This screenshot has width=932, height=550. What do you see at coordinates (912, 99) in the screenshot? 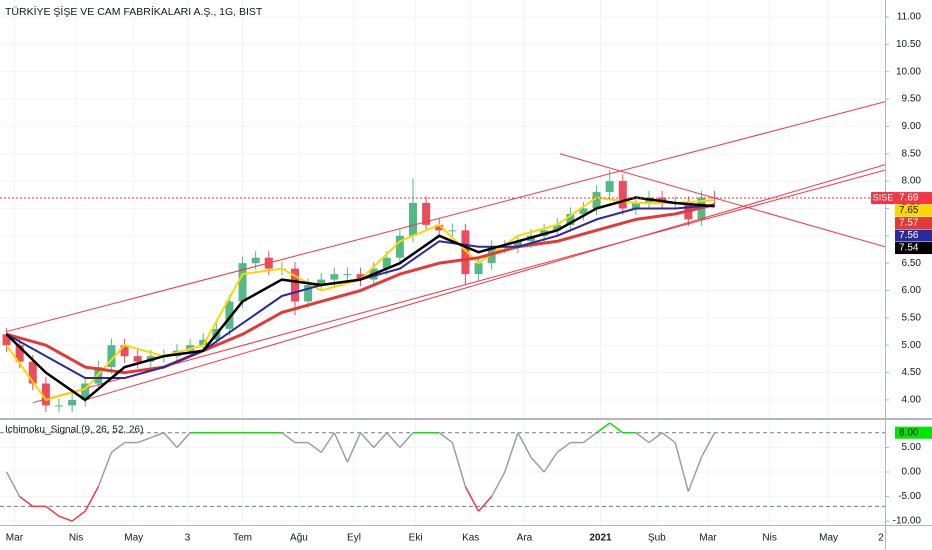
I see `y-tick-label: 9.50` at bounding box center [912, 99].